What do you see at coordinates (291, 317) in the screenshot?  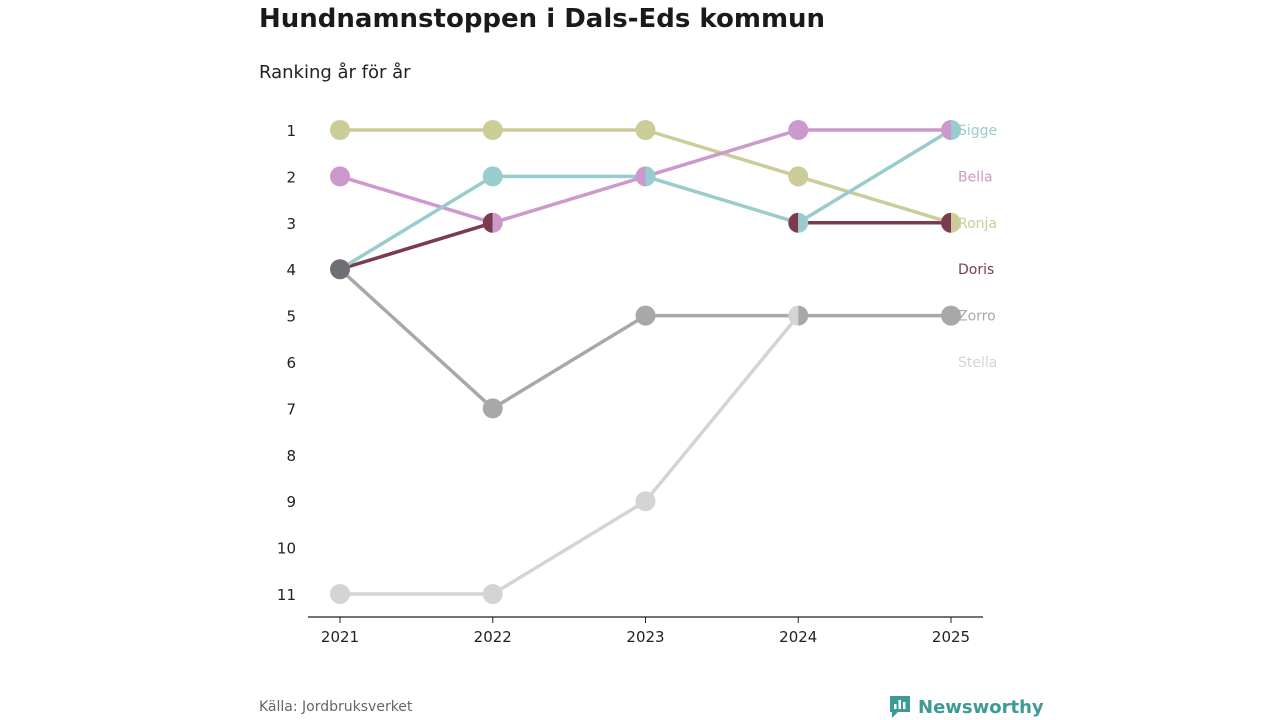 I see `y-tick-label: 5` at bounding box center [291, 317].